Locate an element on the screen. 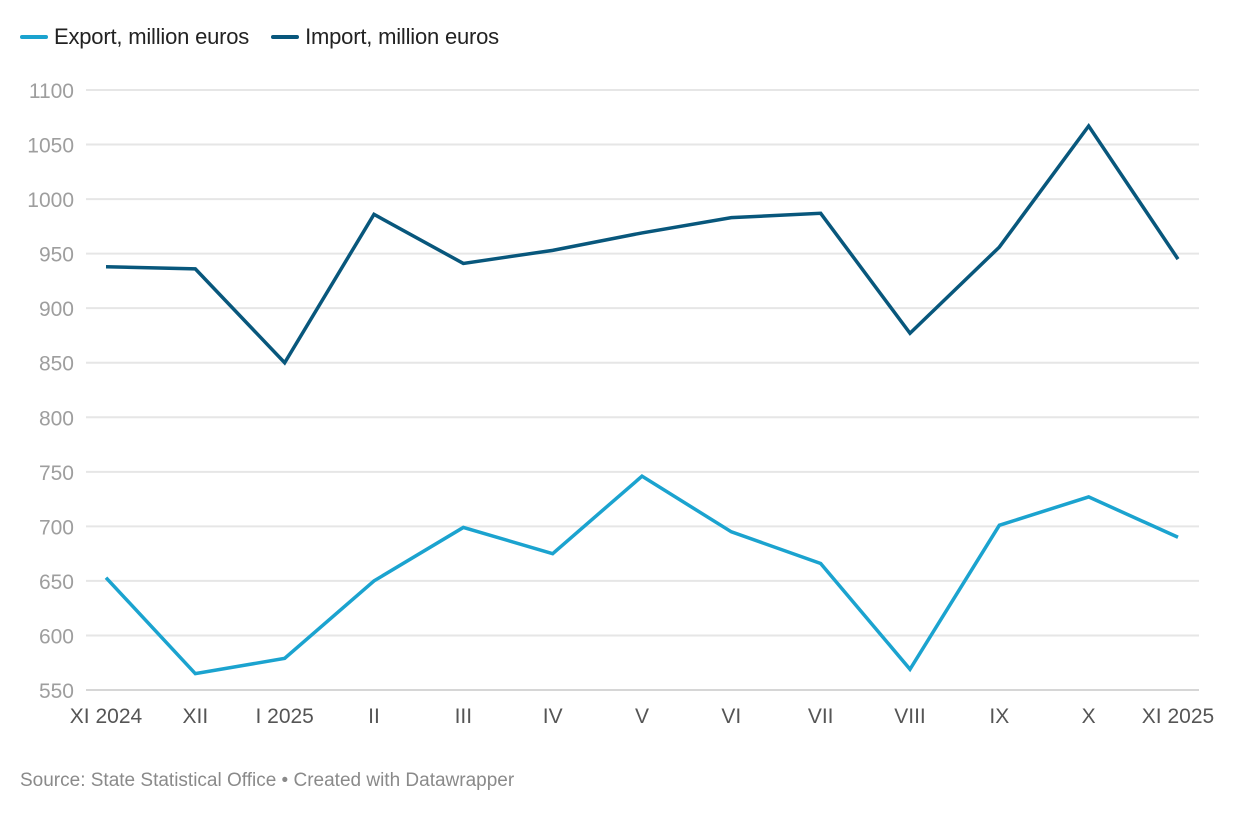 This screenshot has width=1240, height=816. y-tick-label: 1050 is located at coordinates (50, 146).